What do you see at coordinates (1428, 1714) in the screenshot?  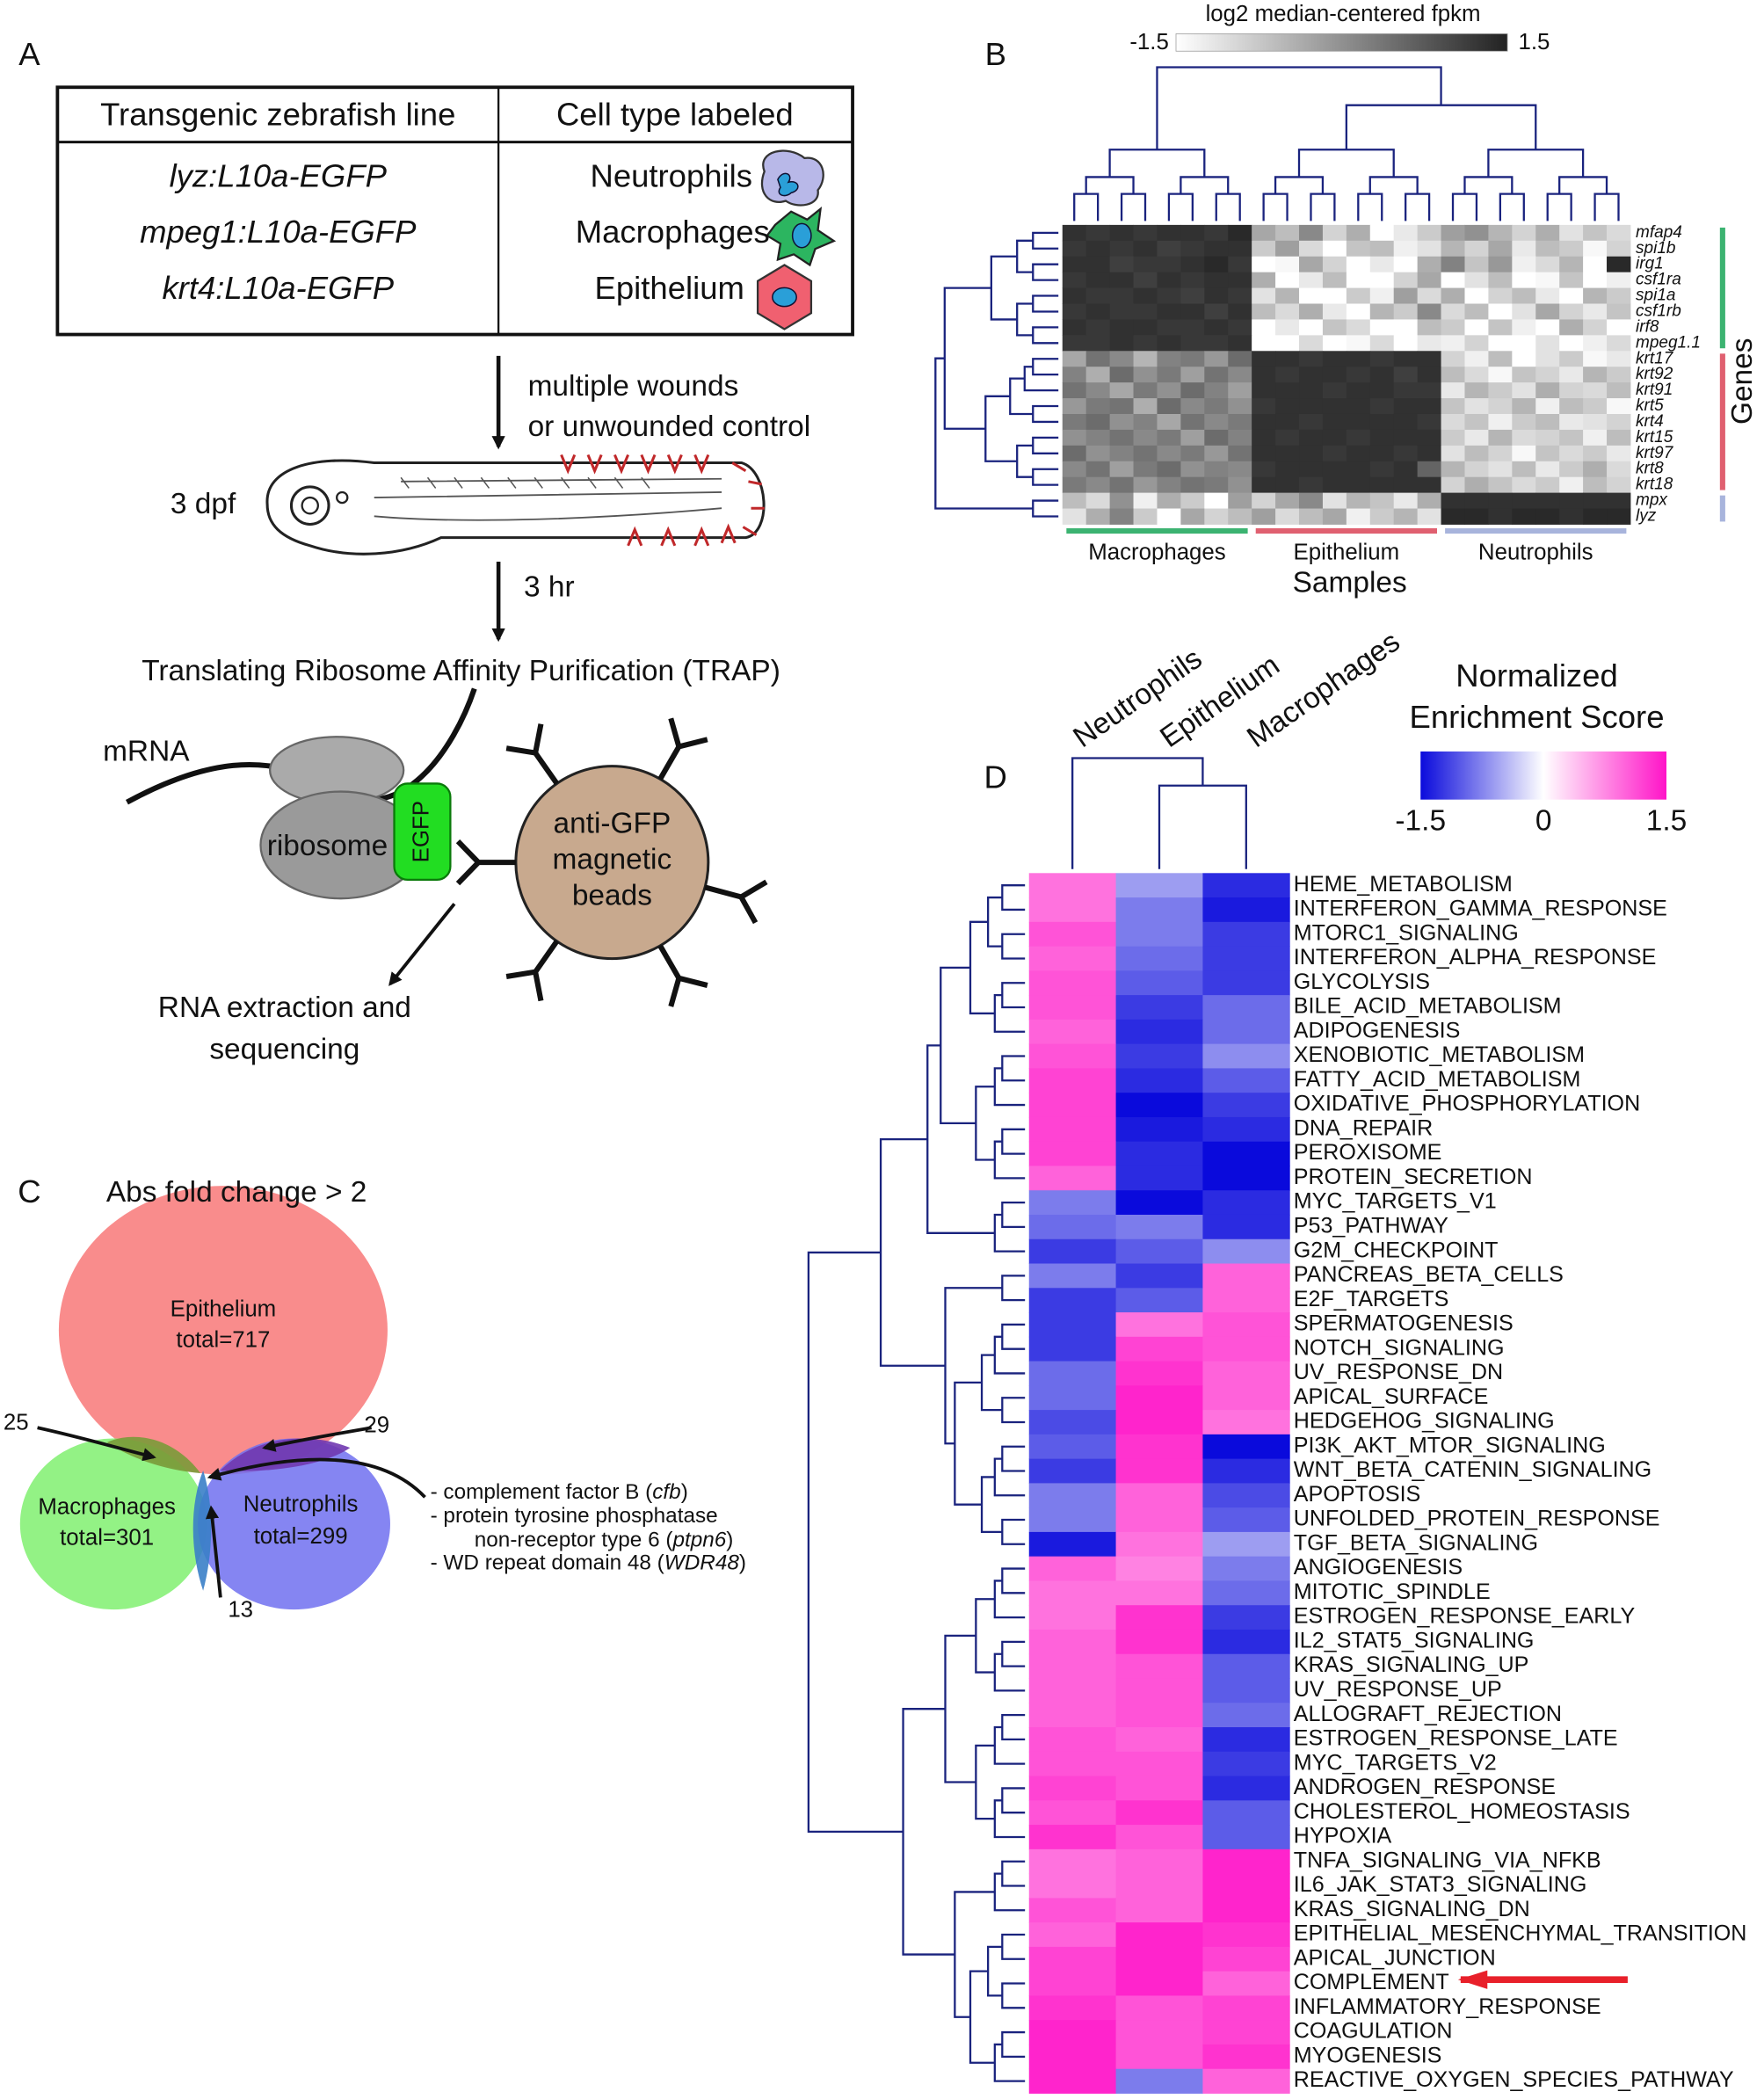 I see `pathway-label: ALLOGRAFT_REJECTION` at bounding box center [1428, 1714].